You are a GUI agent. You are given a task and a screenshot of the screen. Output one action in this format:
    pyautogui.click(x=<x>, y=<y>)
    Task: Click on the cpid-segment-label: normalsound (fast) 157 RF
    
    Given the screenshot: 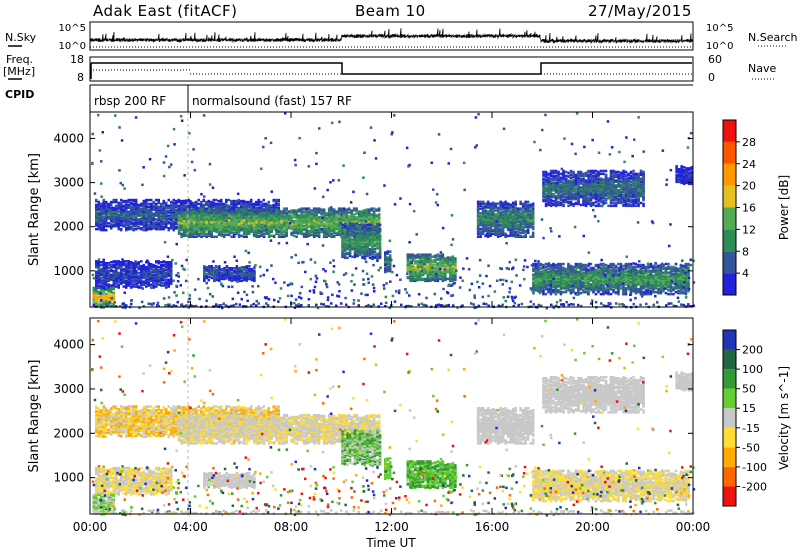 What is the action you would take?
    pyautogui.click(x=272, y=101)
    